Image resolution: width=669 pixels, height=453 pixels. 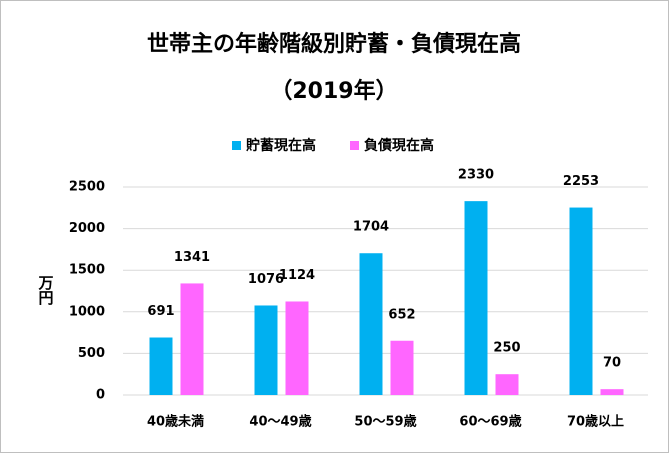 What do you see at coordinates (100, 395) in the screenshot?
I see `y-tick-label: 0` at bounding box center [100, 395].